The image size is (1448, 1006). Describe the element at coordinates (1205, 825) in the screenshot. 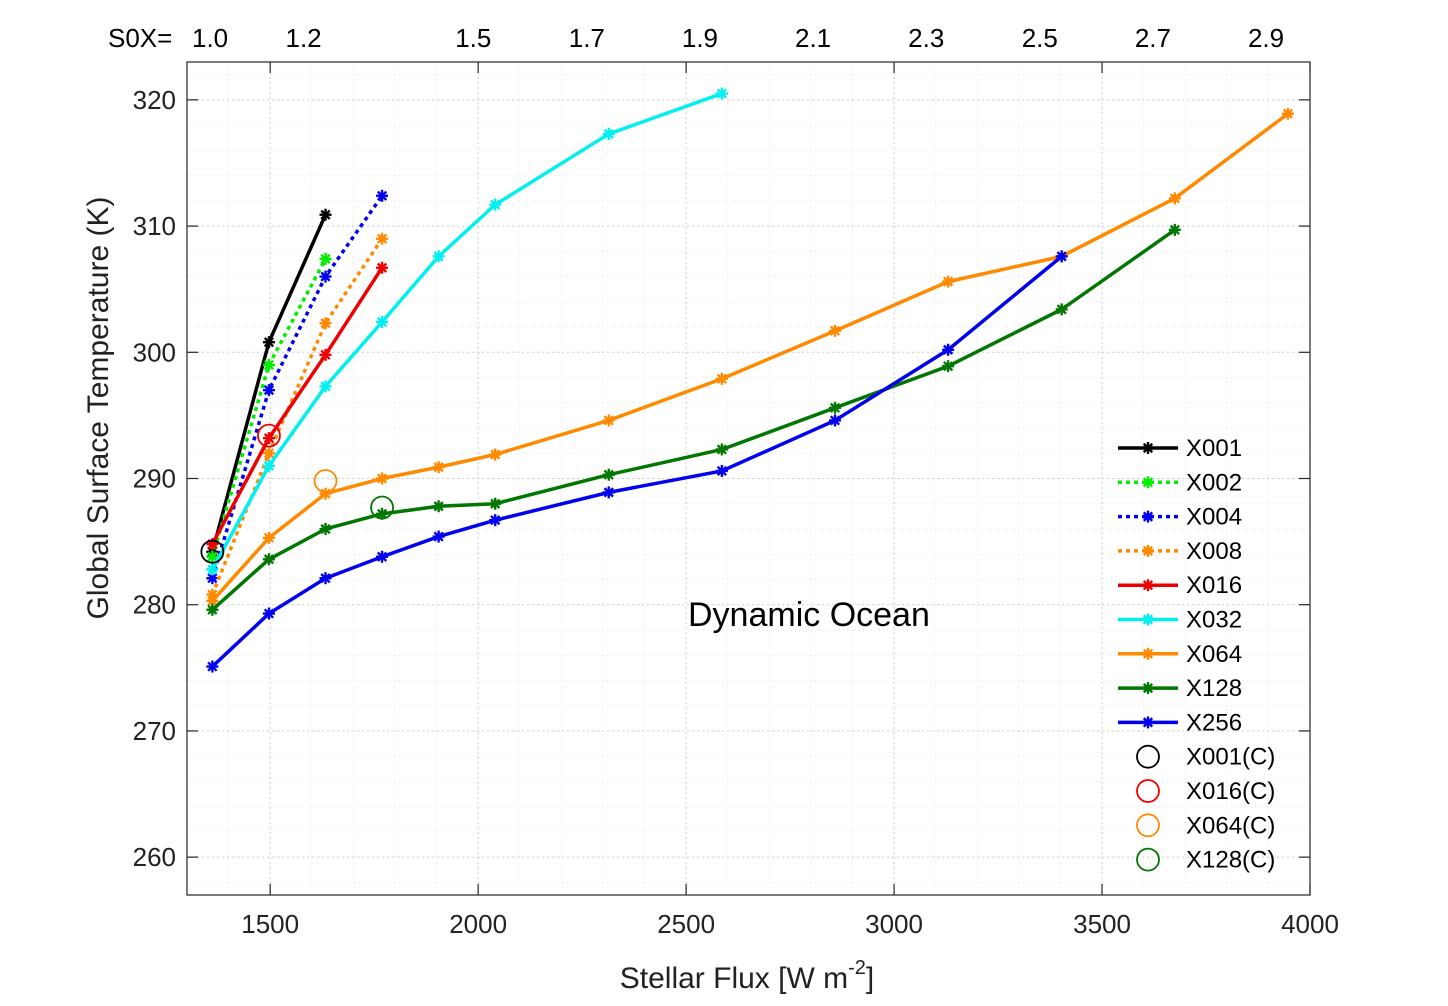

I see `legend-item-x064c: X064(C)` at that location.